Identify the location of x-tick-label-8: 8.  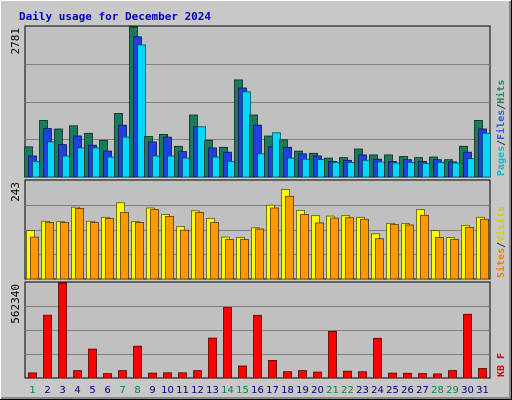
(137, 390).